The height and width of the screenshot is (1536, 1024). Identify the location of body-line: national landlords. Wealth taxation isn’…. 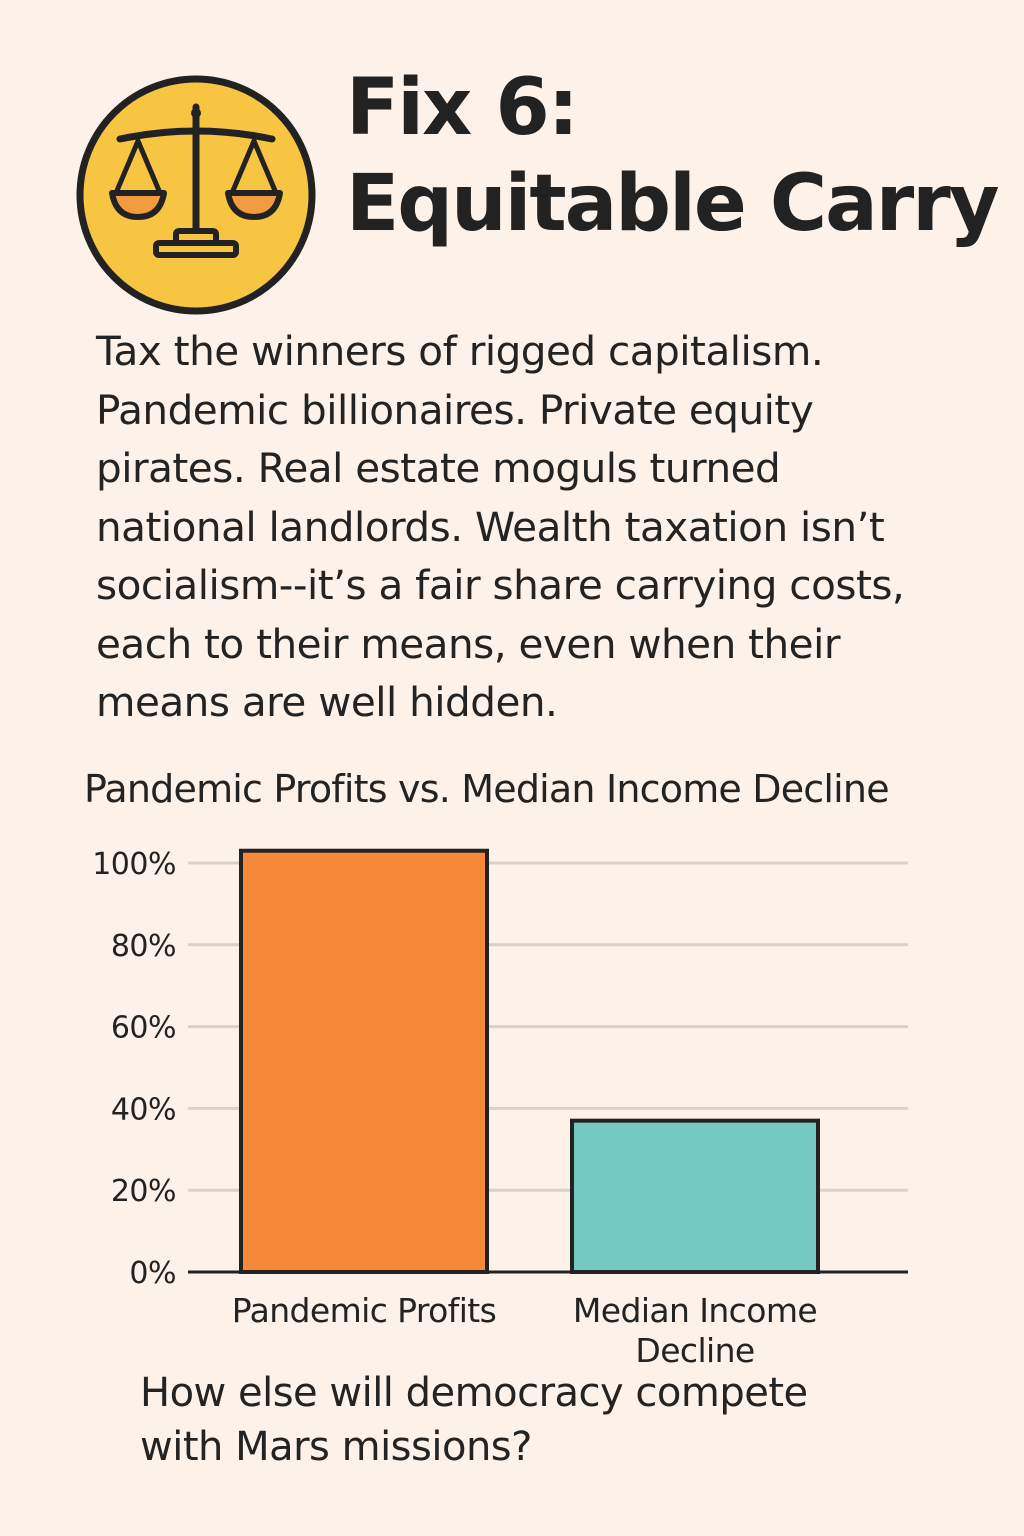
(490, 526).